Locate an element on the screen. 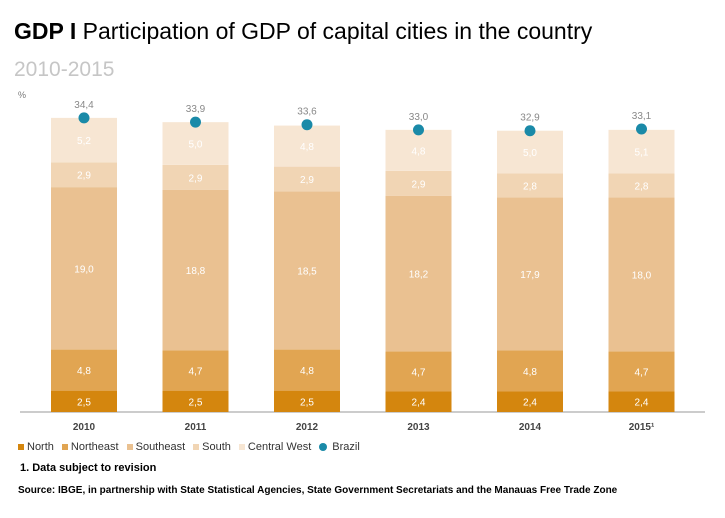  legend-label: Southeast is located at coordinates (160, 447).